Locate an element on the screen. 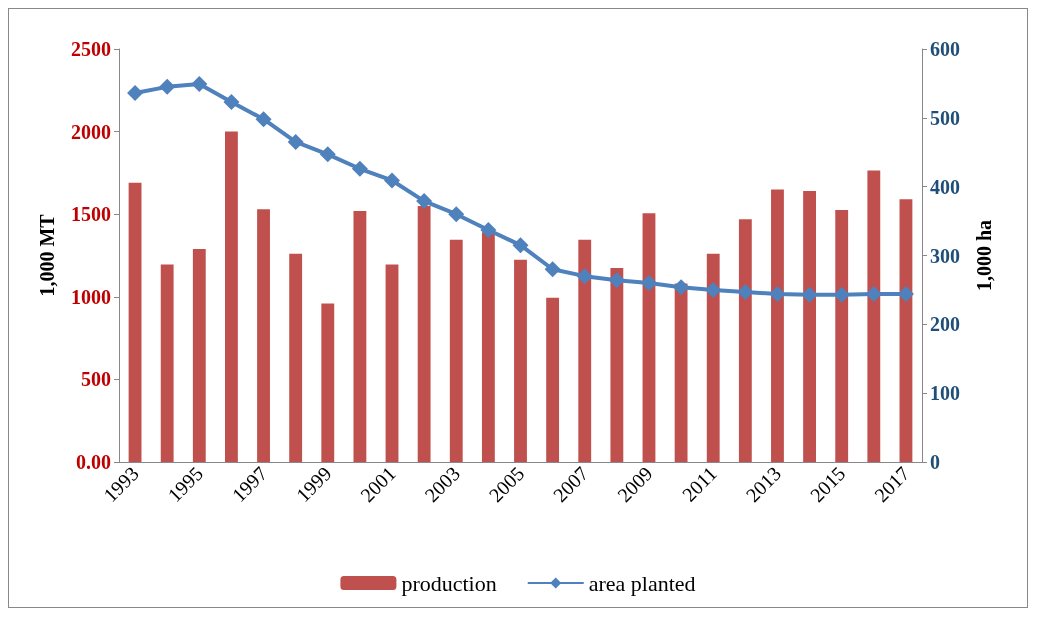 This screenshot has width=1039, height=618. y2-tick-label: 300 is located at coordinates (945, 255).